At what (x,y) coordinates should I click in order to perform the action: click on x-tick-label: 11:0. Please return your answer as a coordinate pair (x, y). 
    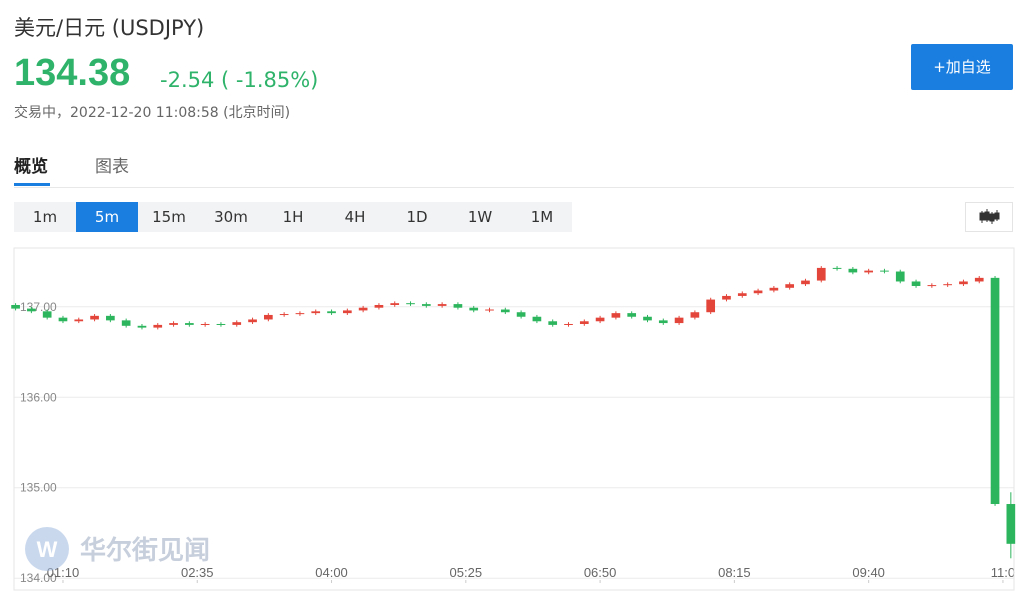
    Looking at the image, I should click on (1003, 572).